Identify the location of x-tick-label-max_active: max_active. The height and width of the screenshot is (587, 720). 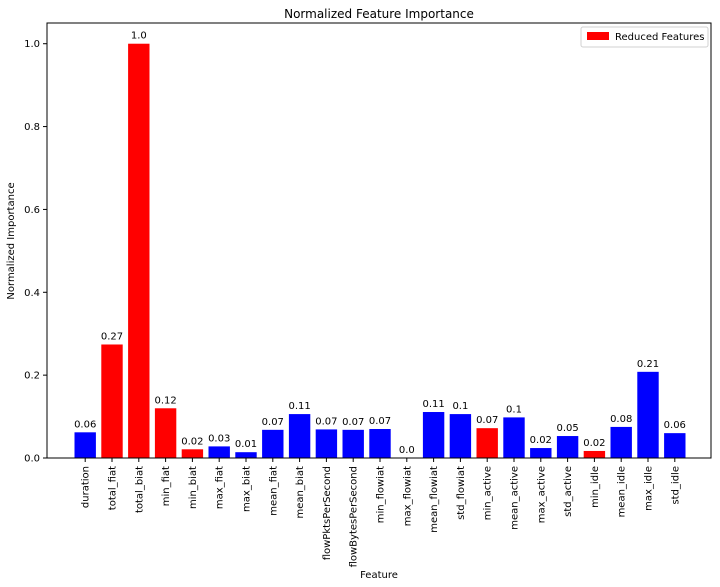
(541, 494).